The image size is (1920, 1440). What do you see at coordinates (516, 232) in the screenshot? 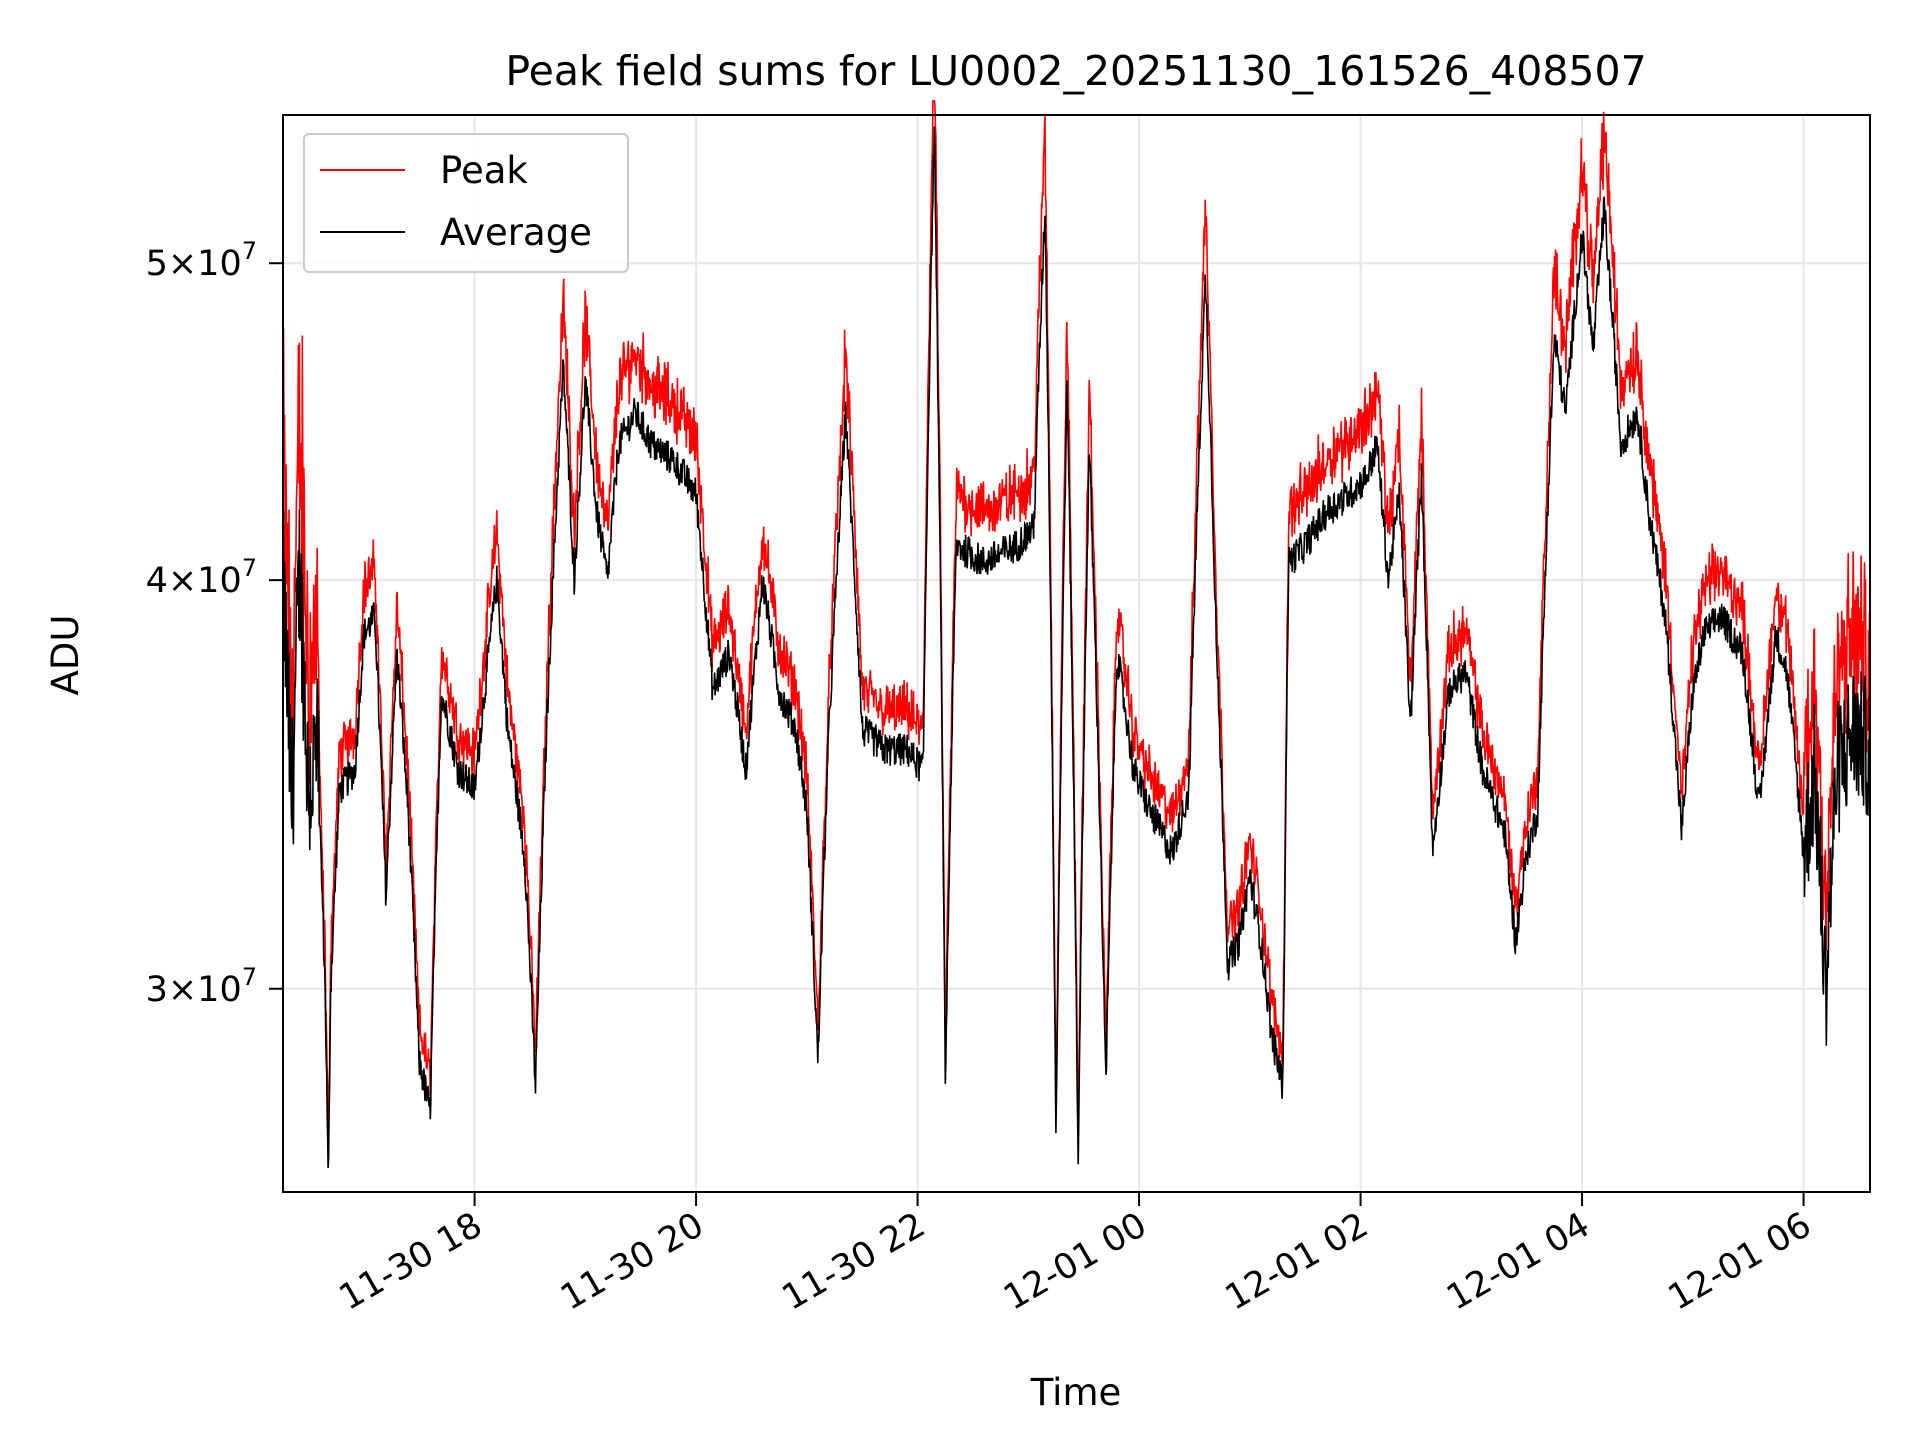
I see `legend-average-label: Average` at bounding box center [516, 232].